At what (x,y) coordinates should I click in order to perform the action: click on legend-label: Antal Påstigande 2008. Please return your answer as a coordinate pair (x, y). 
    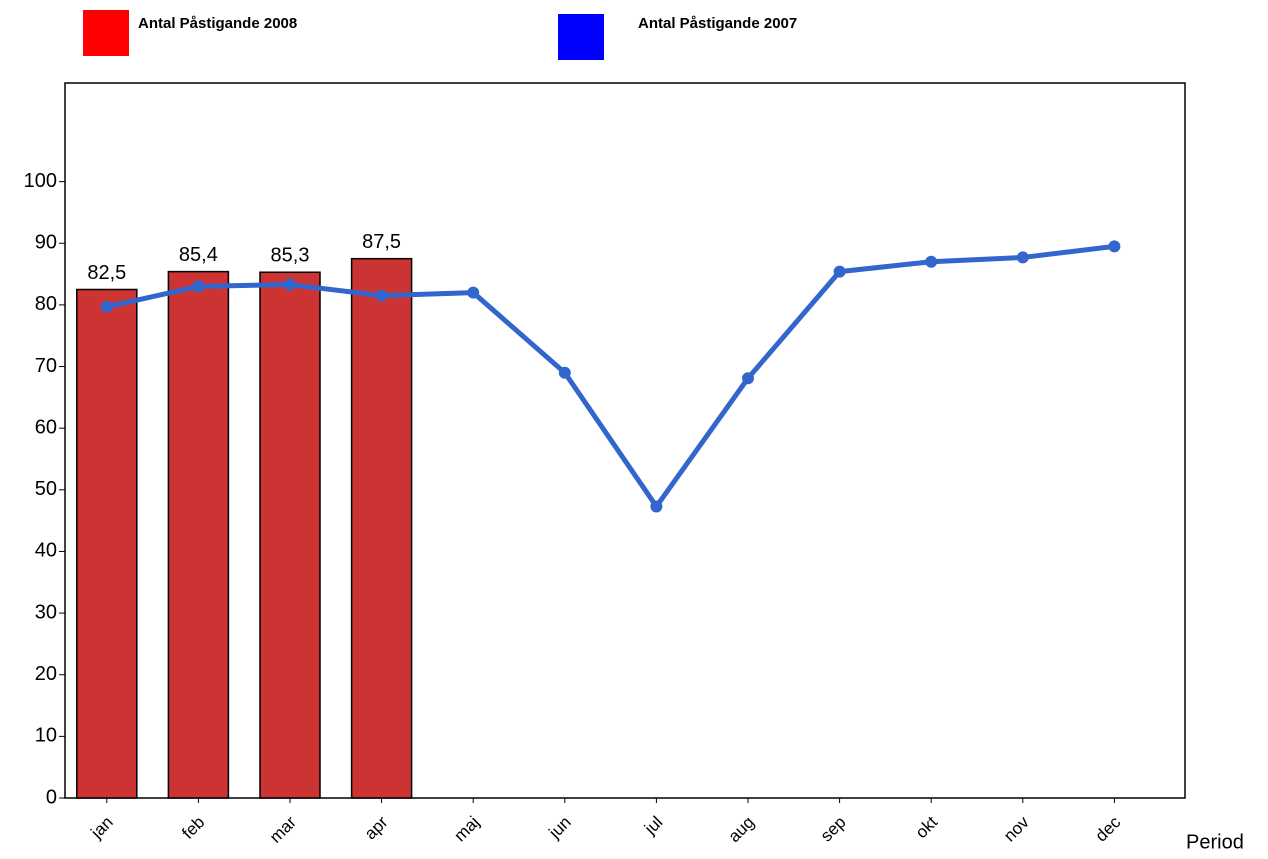
    Looking at the image, I should click on (217, 23).